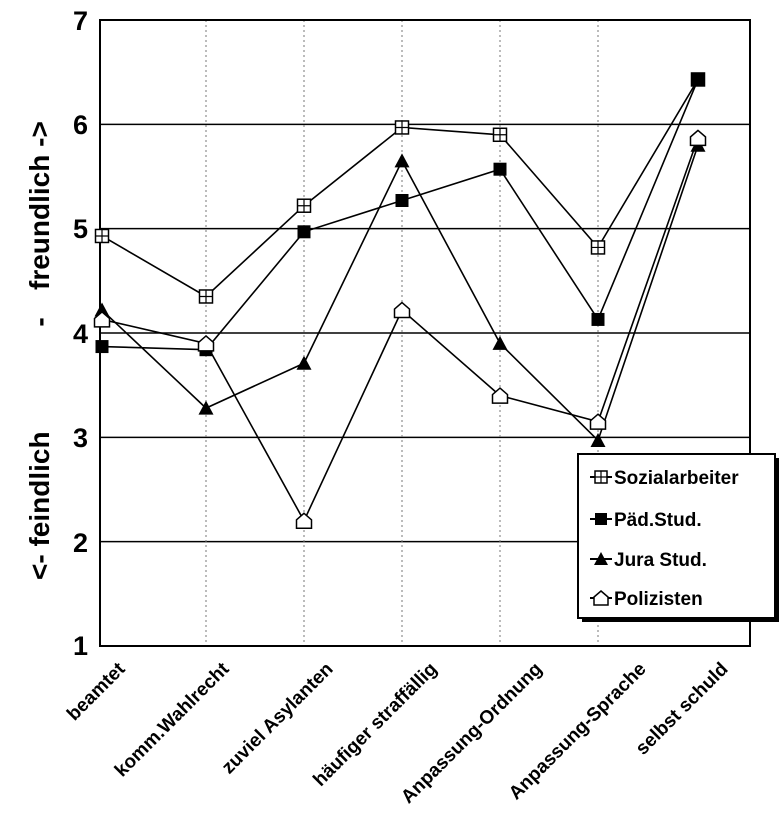 The height and width of the screenshot is (836, 782). Describe the element at coordinates (601, 538) in the screenshot. I see `legend-markers` at that location.